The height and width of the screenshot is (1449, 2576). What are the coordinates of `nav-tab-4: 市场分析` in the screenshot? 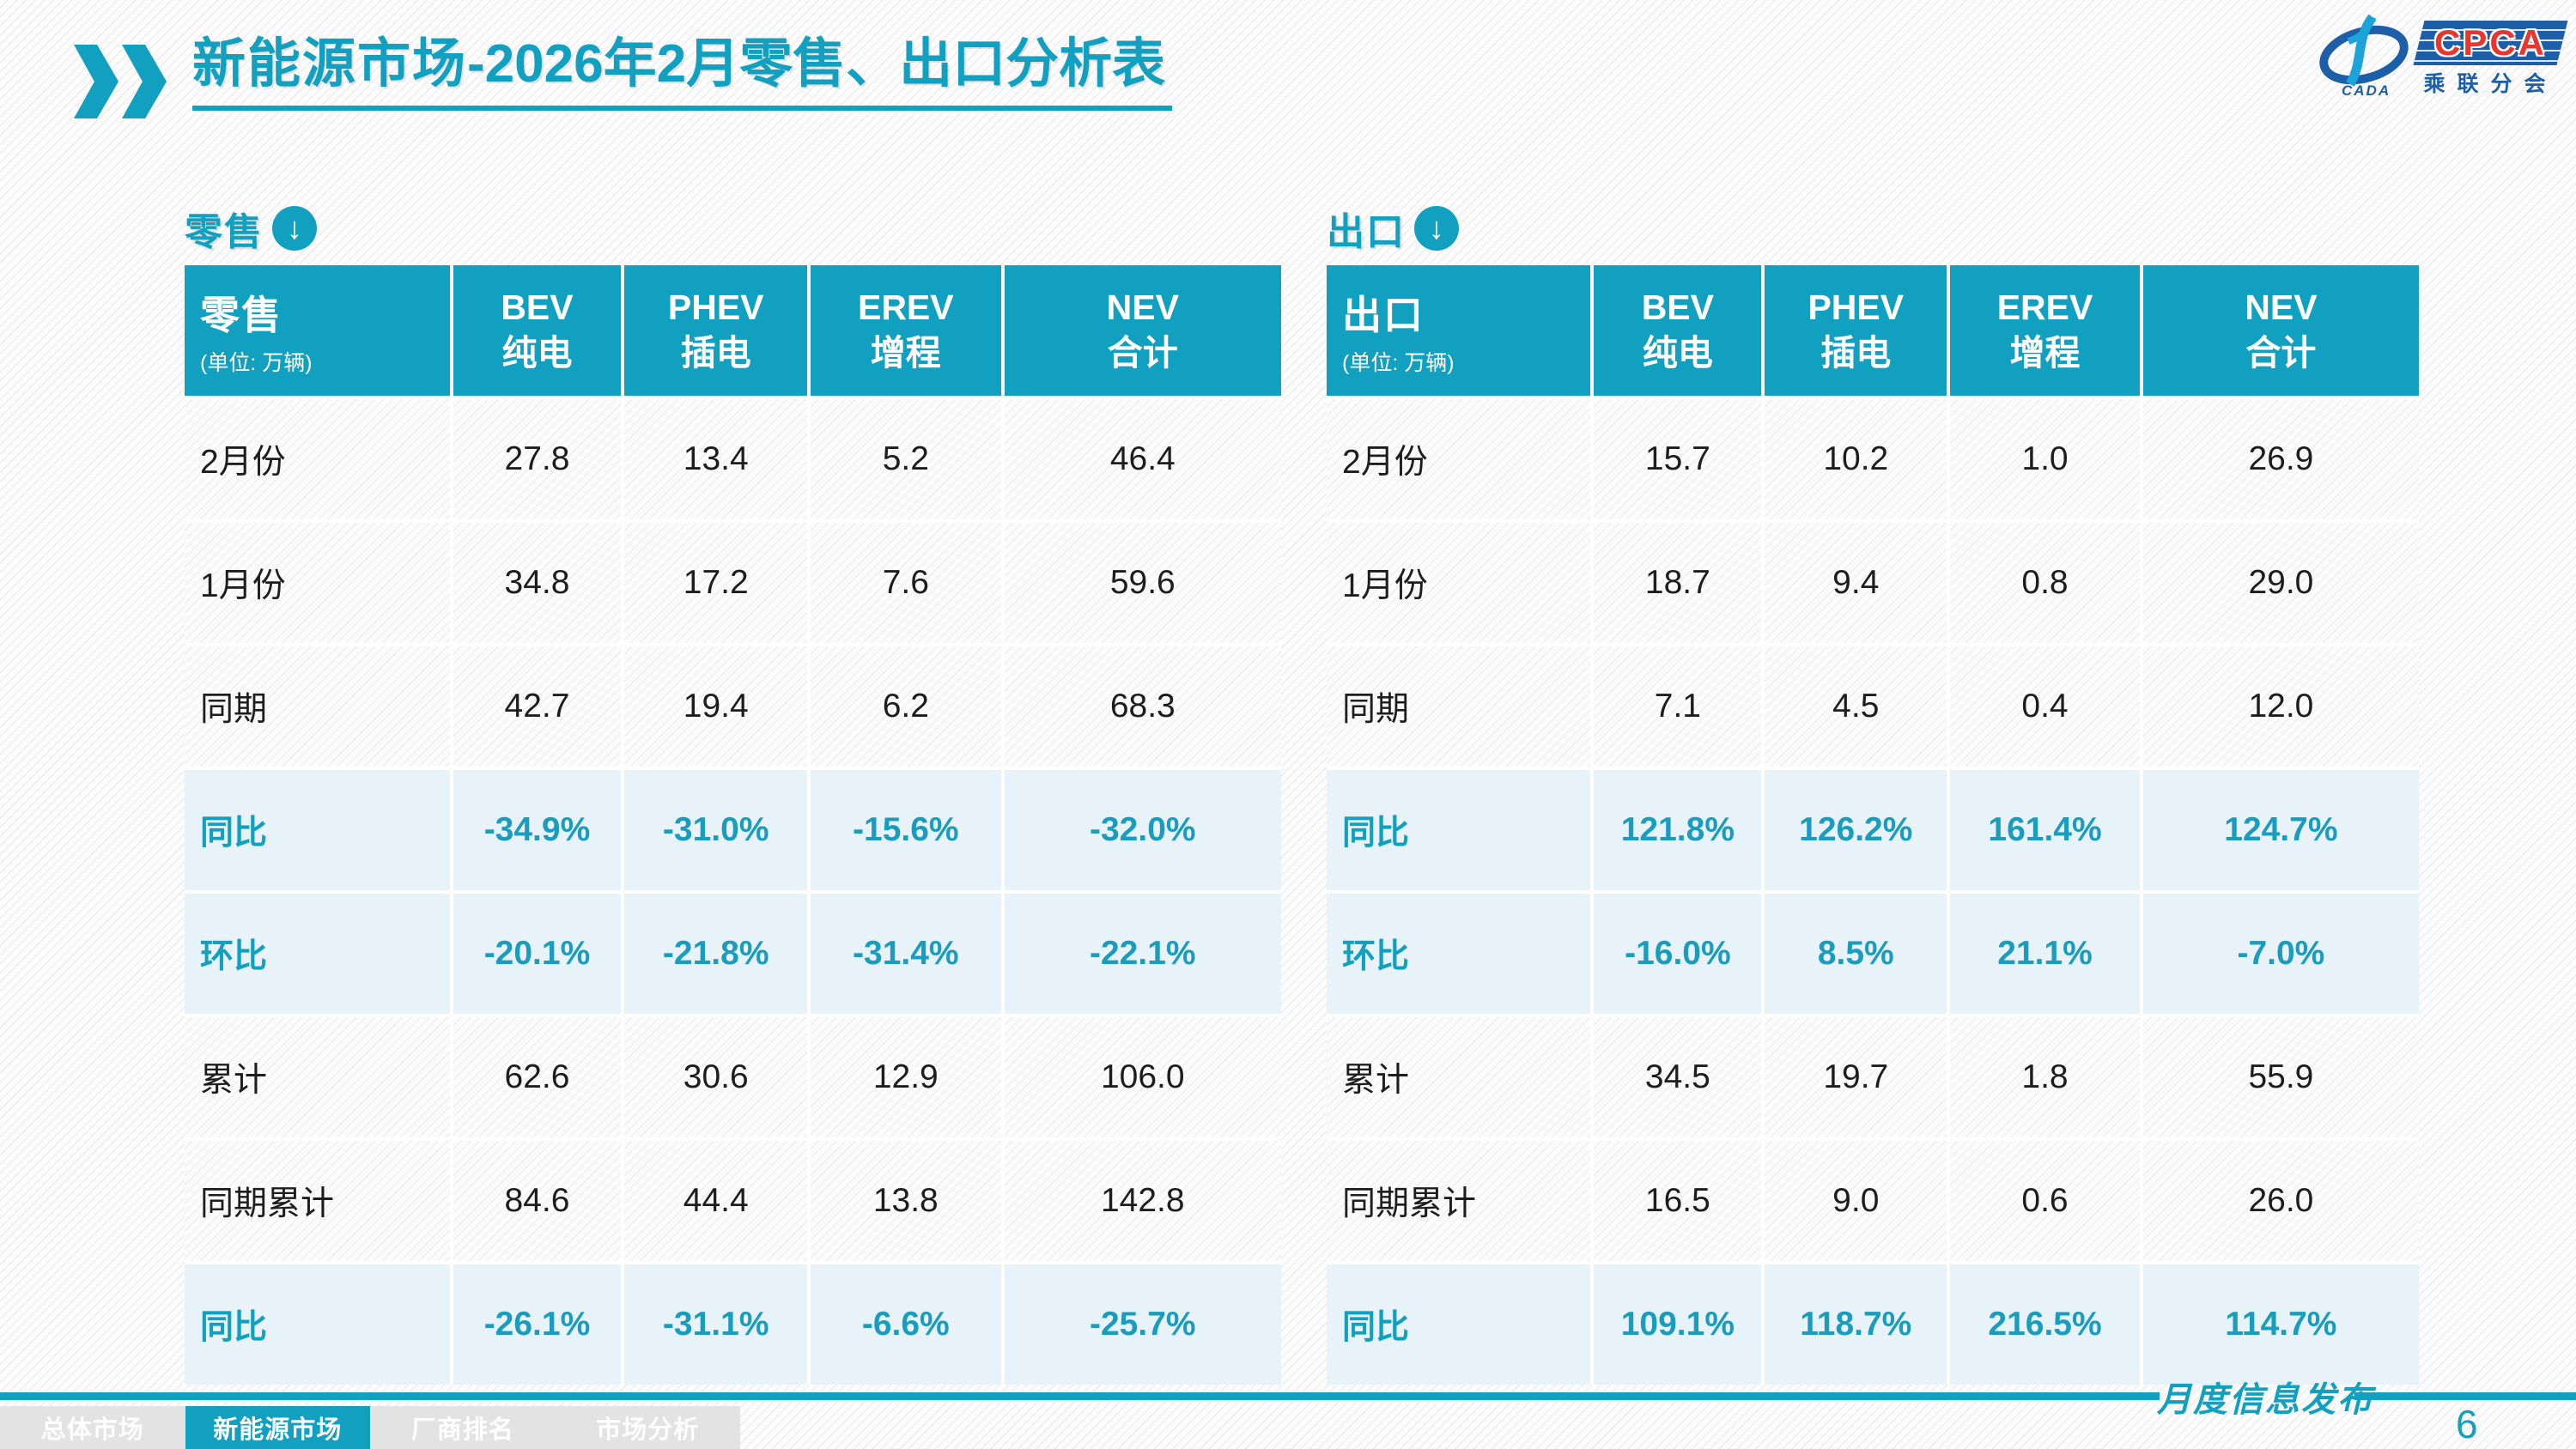 It's located at (648, 1430).